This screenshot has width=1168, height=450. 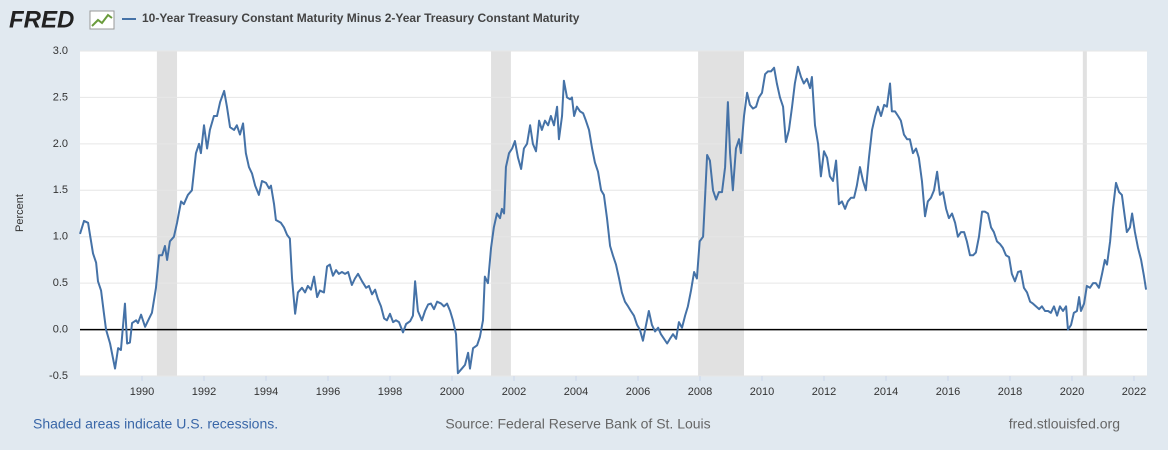 What do you see at coordinates (41, 19) in the screenshot?
I see `logo: FRED` at bounding box center [41, 19].